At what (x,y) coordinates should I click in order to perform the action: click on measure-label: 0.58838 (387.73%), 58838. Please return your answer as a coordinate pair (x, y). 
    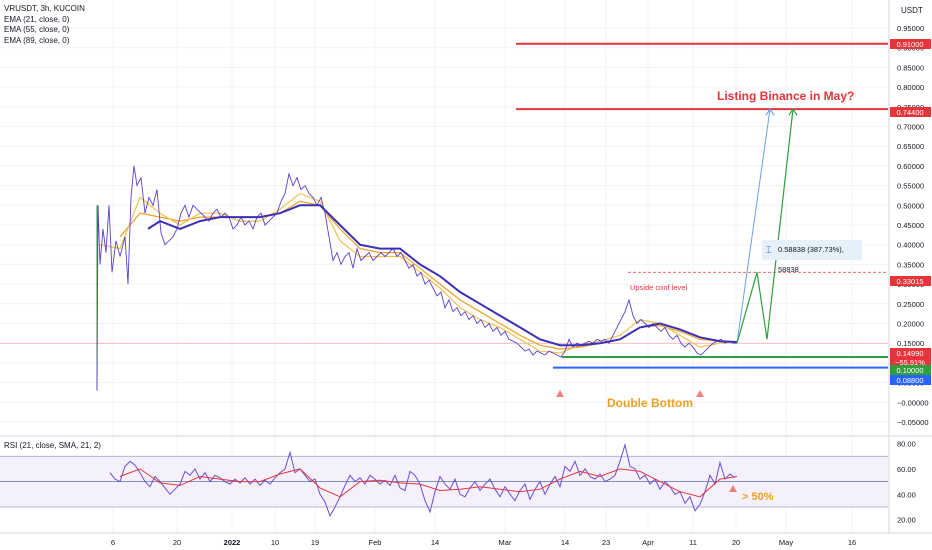
    Looking at the image, I should click on (811, 259).